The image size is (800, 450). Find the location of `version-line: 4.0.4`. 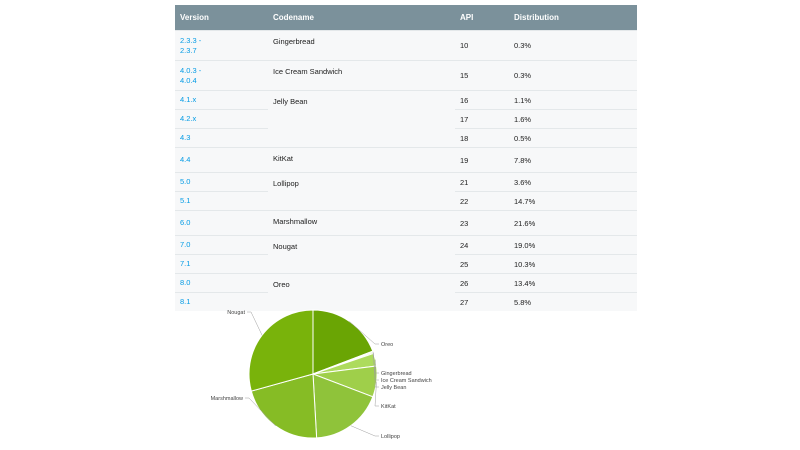

version-line: 4.0.4 is located at coordinates (188, 80).